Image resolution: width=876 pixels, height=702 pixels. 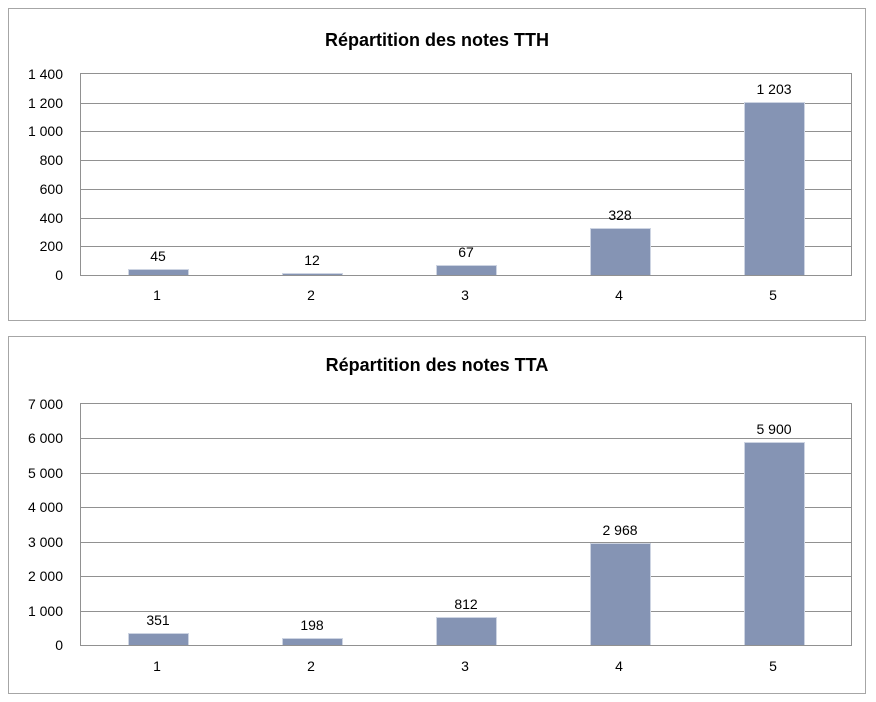 What do you see at coordinates (51, 160) in the screenshot?
I see `y-tick-label: 800` at bounding box center [51, 160].